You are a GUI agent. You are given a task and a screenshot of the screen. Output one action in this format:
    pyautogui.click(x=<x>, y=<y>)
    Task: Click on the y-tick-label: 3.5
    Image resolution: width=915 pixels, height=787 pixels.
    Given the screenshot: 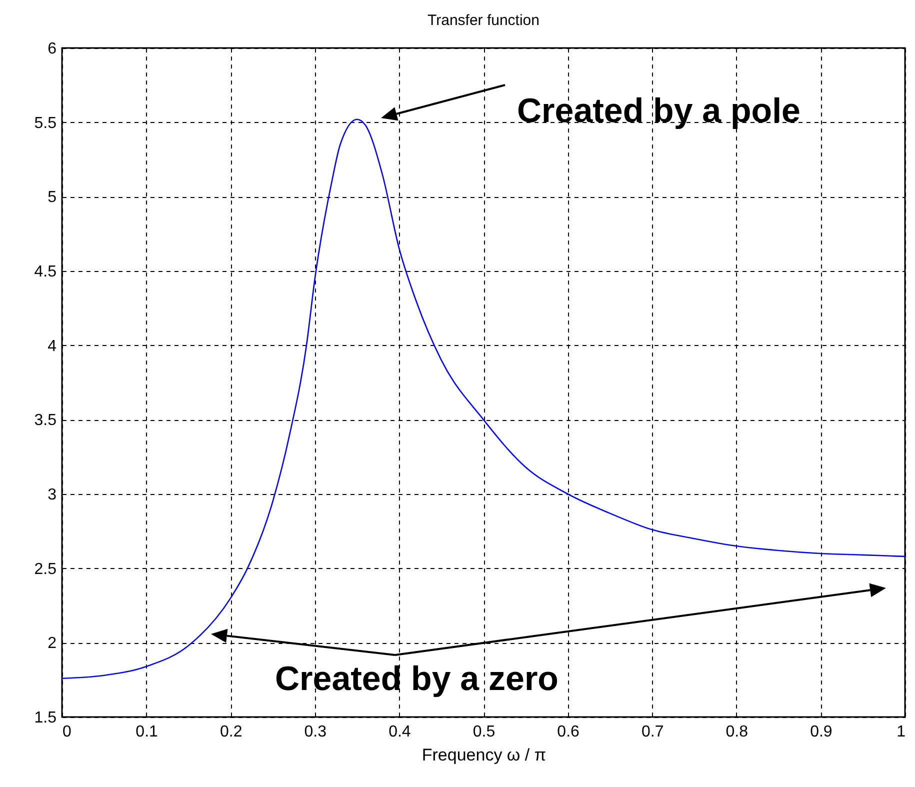 What is the action you would take?
    pyautogui.click(x=45, y=421)
    